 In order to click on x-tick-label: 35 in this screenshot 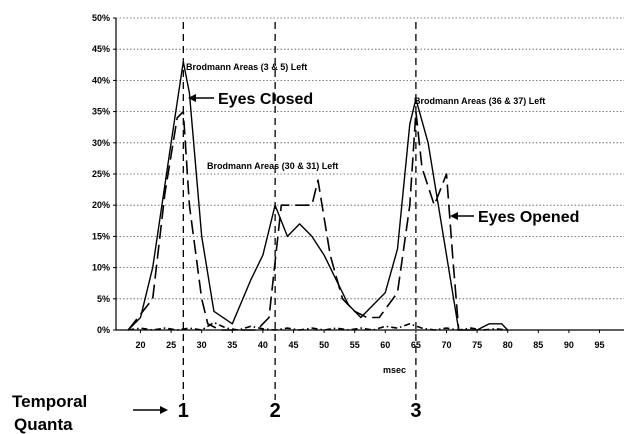, I will do `click(232, 345)`.